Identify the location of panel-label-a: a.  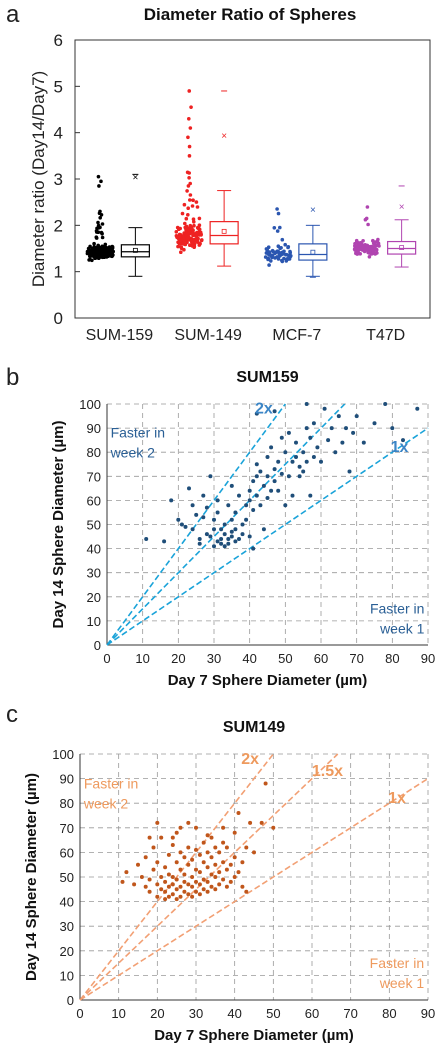
(13, 14).